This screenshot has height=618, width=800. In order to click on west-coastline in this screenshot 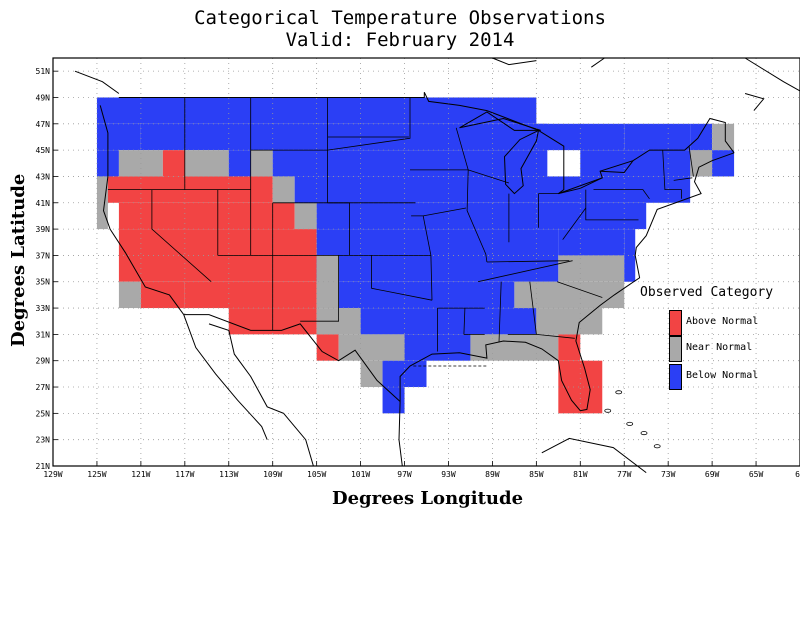, I will do `click(142, 210)`.